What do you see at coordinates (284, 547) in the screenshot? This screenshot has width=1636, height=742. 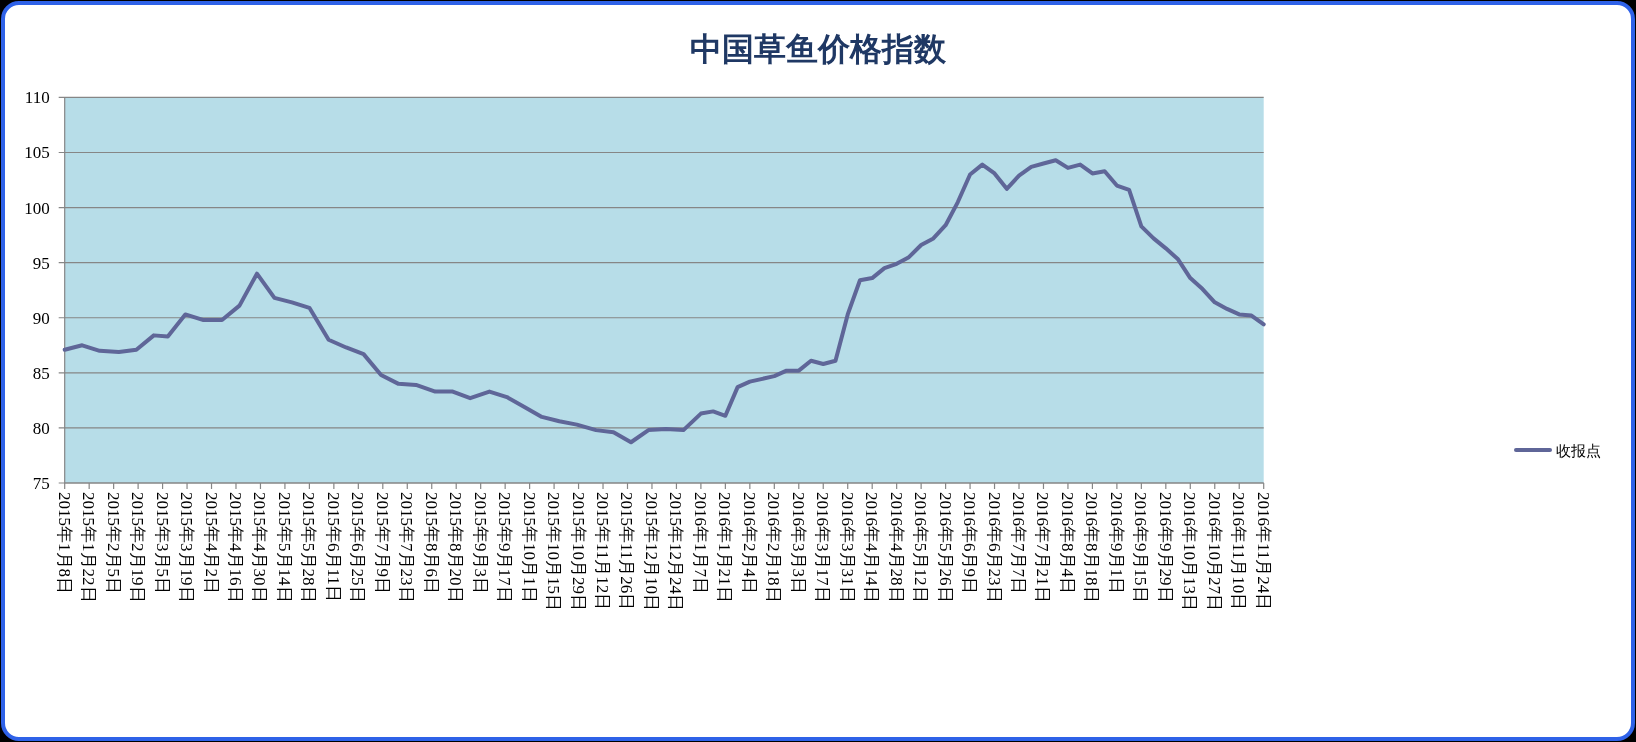 I see `x-tick-label: 2015年5月14日` at bounding box center [284, 547].